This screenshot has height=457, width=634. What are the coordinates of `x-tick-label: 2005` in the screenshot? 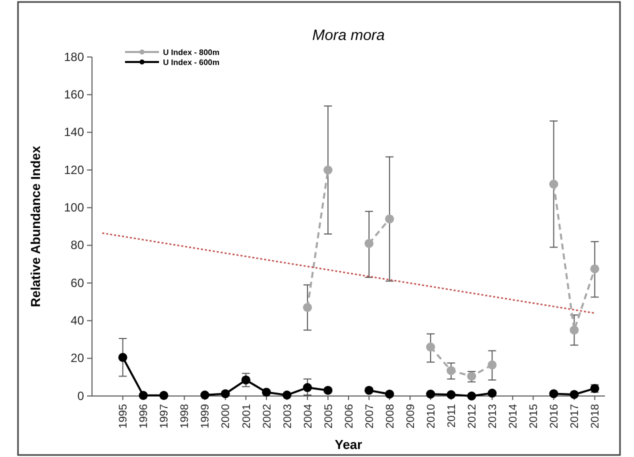 It's located at (328, 416).